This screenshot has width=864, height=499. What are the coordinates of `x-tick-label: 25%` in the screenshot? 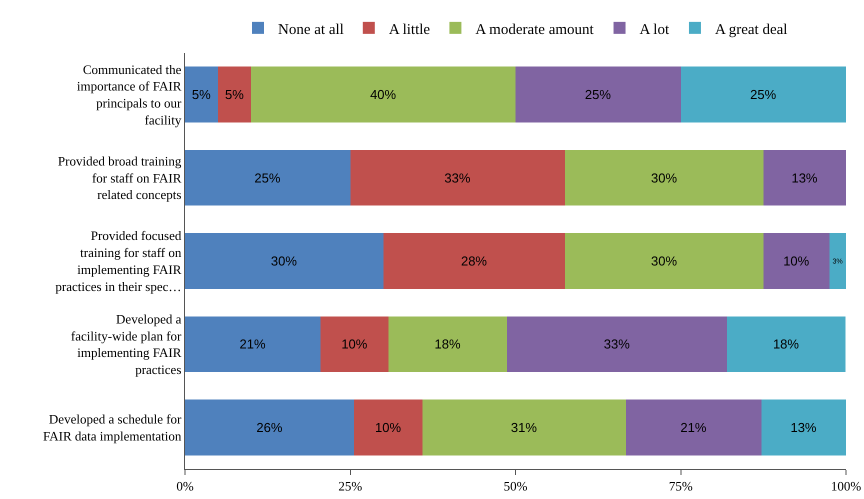 It's located at (350, 486).